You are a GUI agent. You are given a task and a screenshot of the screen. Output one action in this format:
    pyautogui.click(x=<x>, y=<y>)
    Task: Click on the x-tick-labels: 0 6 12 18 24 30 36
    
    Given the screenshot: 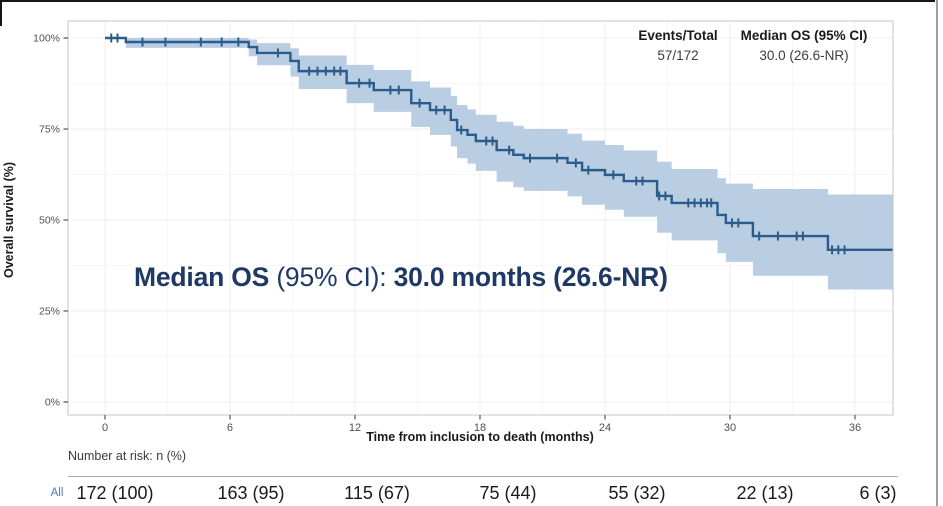 What is the action you would take?
    pyautogui.click(x=481, y=428)
    